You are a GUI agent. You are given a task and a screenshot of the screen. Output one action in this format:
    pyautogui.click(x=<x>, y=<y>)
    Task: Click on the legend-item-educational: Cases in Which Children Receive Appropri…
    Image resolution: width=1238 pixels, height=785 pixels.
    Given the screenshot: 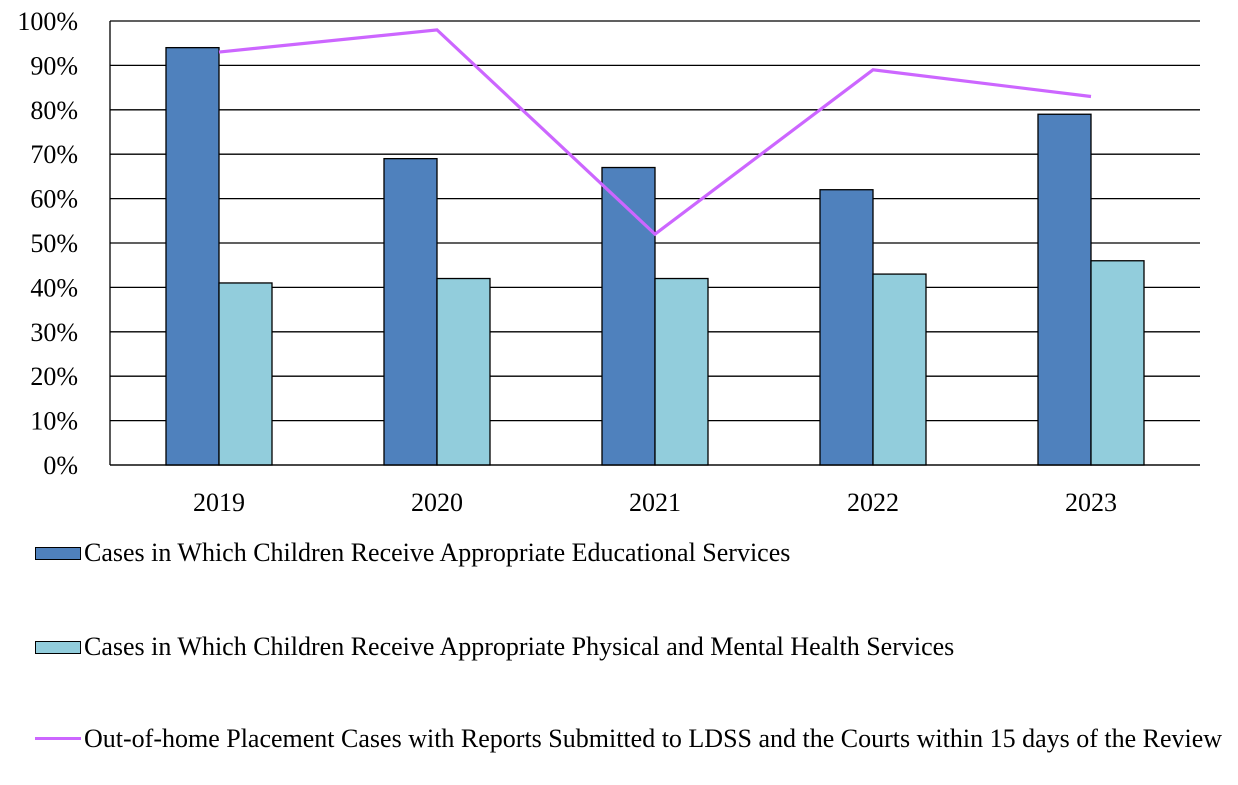 What is the action you would take?
    pyautogui.click(x=632, y=553)
    